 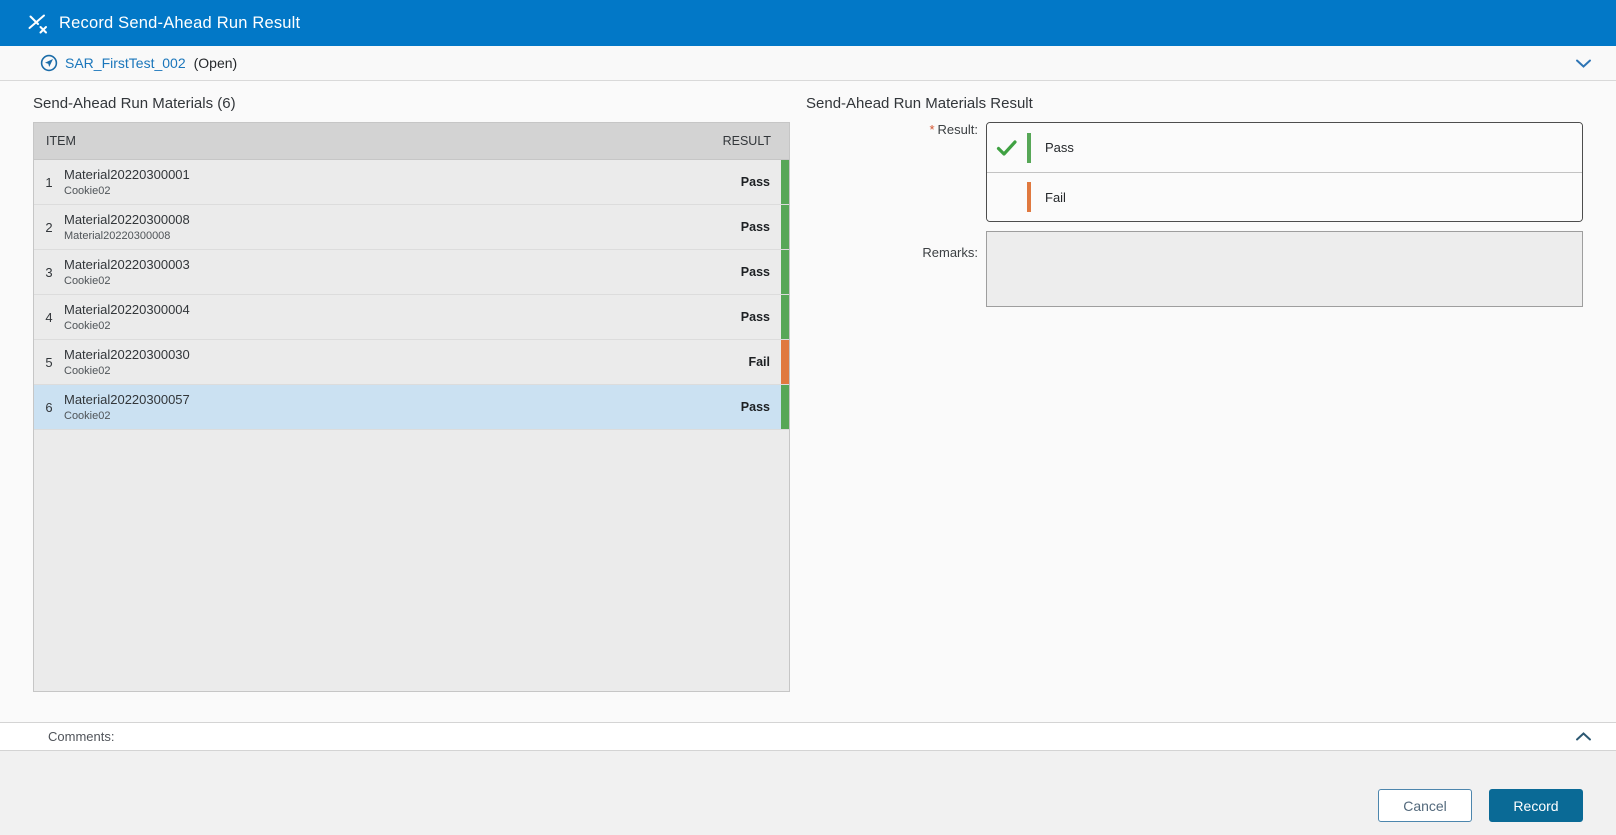 What do you see at coordinates (125, 63) in the screenshot?
I see `run-name-link: SAR_FirstTest_002` at bounding box center [125, 63].